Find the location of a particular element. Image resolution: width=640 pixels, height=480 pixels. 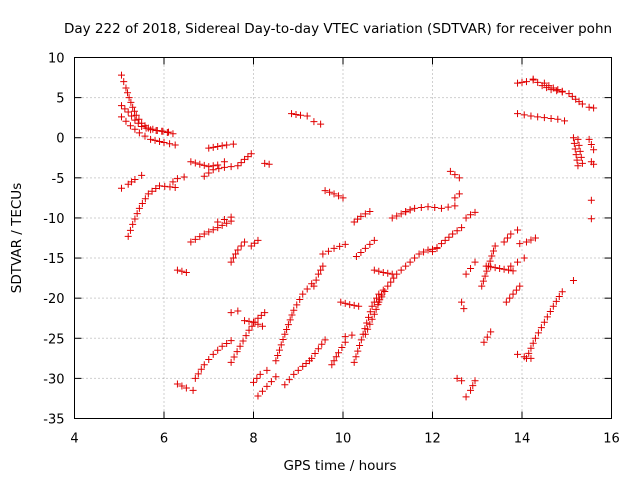

y-tick-label: 0 is located at coordinates (60, 139).